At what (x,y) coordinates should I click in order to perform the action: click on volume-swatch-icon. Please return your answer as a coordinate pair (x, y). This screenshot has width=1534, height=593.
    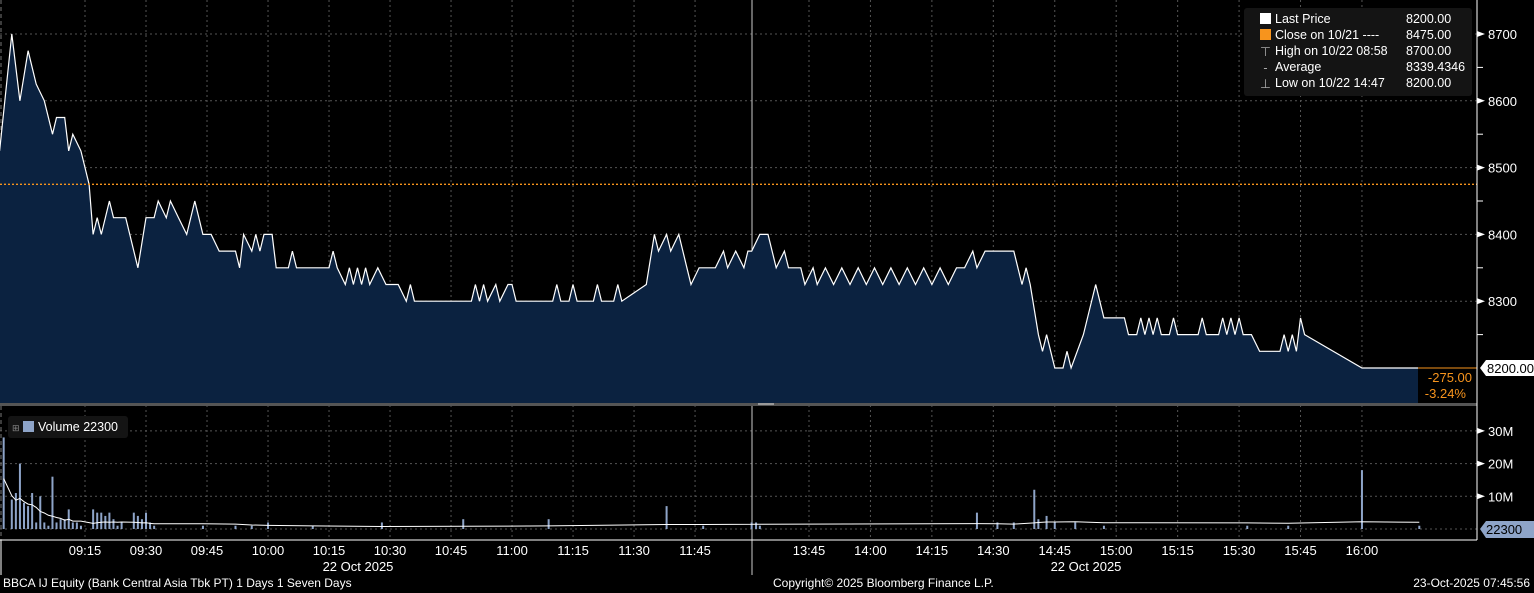
    Looking at the image, I should click on (29, 426).